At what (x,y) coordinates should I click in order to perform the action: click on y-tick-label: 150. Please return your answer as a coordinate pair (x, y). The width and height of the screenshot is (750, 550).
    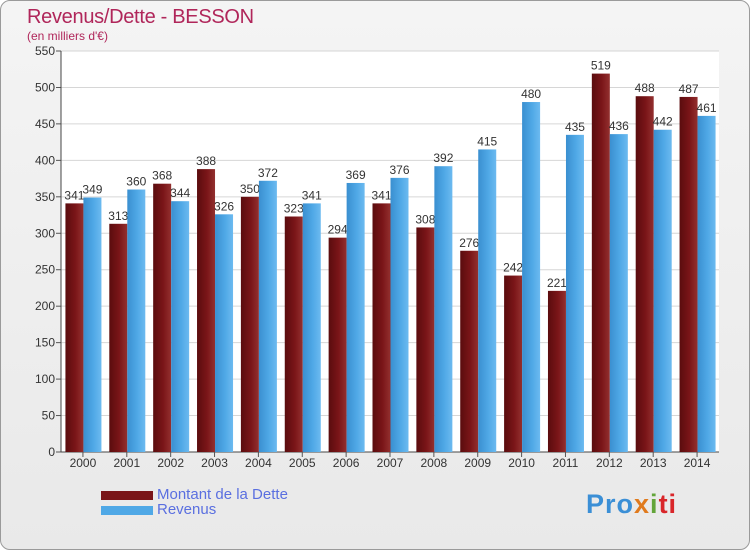
    Looking at the image, I should click on (45, 343).